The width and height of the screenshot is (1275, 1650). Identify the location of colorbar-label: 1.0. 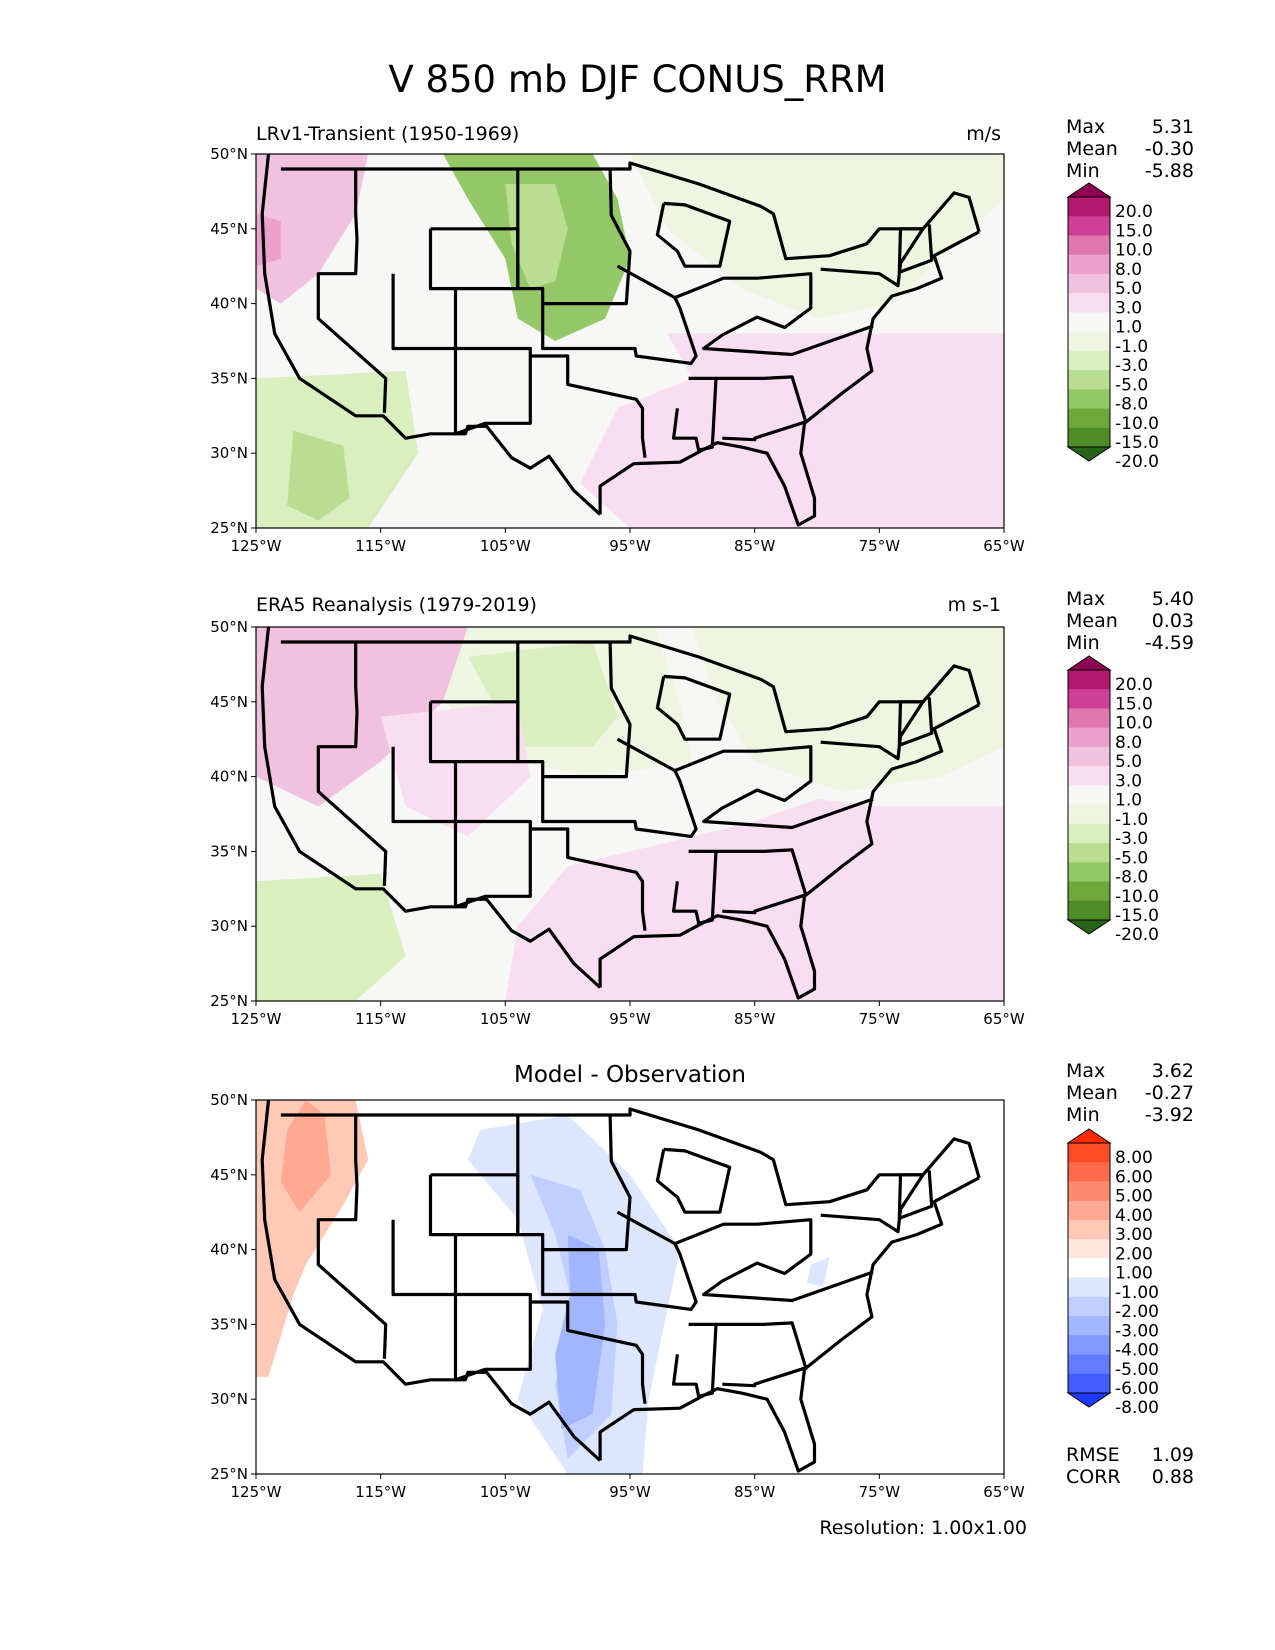
(1128, 801).